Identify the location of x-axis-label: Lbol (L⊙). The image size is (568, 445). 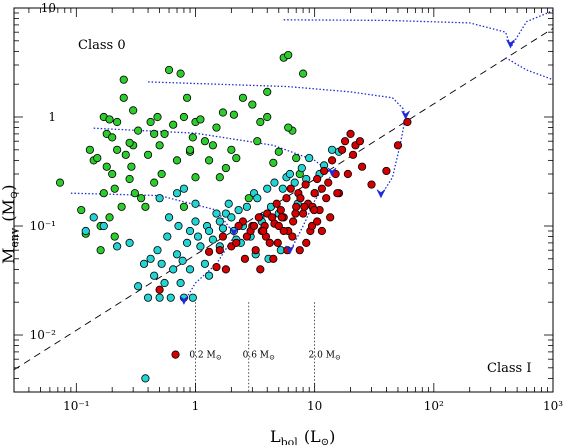
(302, 436).